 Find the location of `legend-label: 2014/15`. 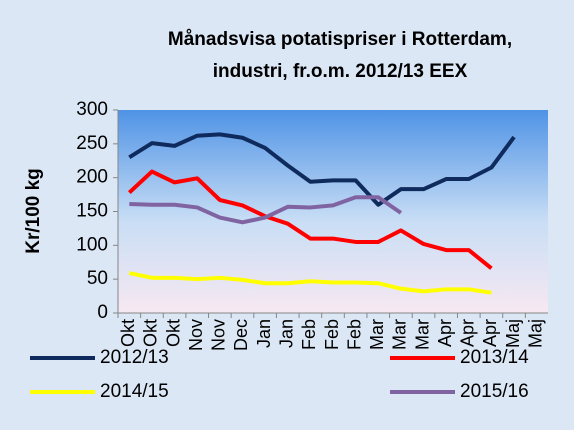

legend-label: 2014/15 is located at coordinates (134, 391).